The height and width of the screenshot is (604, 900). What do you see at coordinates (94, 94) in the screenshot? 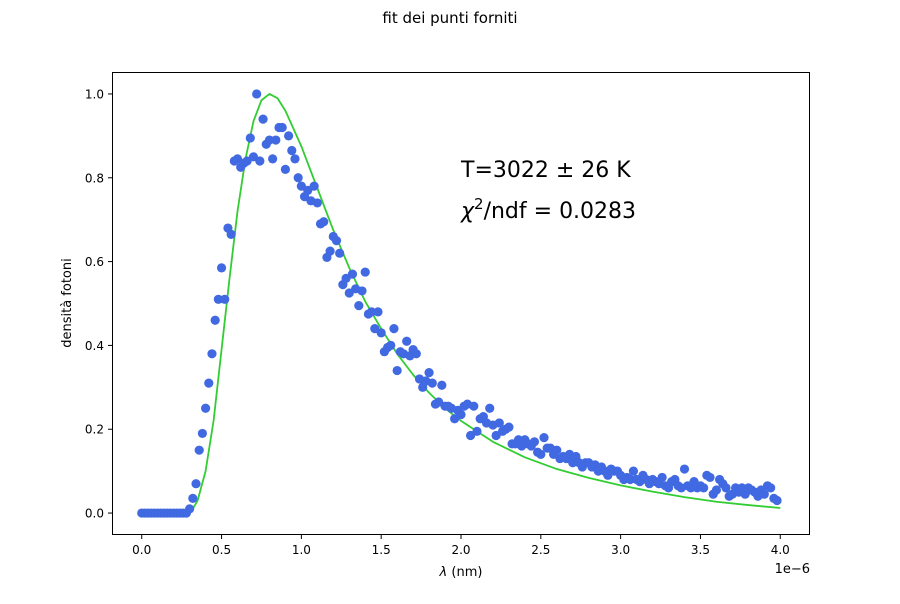
I see `y-tick-label: 1.0` at bounding box center [94, 94].